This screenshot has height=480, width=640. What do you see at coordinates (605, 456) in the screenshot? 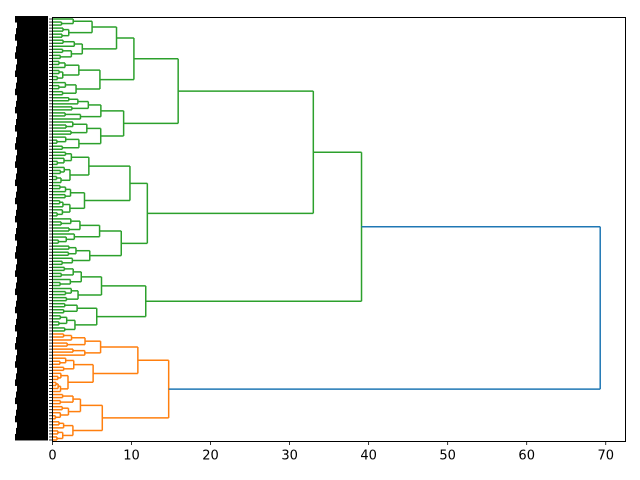
I see `x-tick-label: 70` at bounding box center [605, 456].